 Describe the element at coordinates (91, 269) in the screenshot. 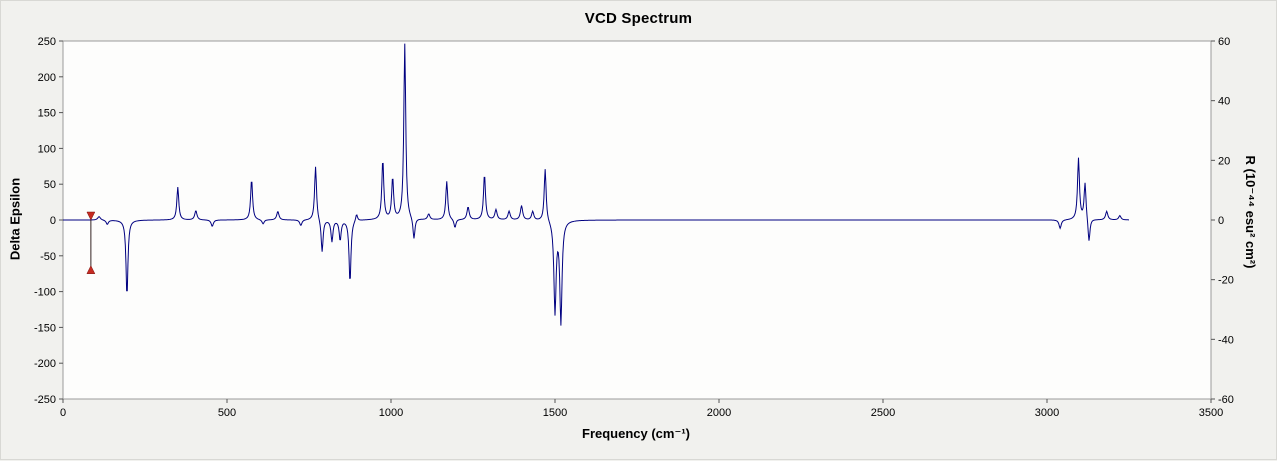

I see `selected-mode-marker-up-triangle-icon` at that location.